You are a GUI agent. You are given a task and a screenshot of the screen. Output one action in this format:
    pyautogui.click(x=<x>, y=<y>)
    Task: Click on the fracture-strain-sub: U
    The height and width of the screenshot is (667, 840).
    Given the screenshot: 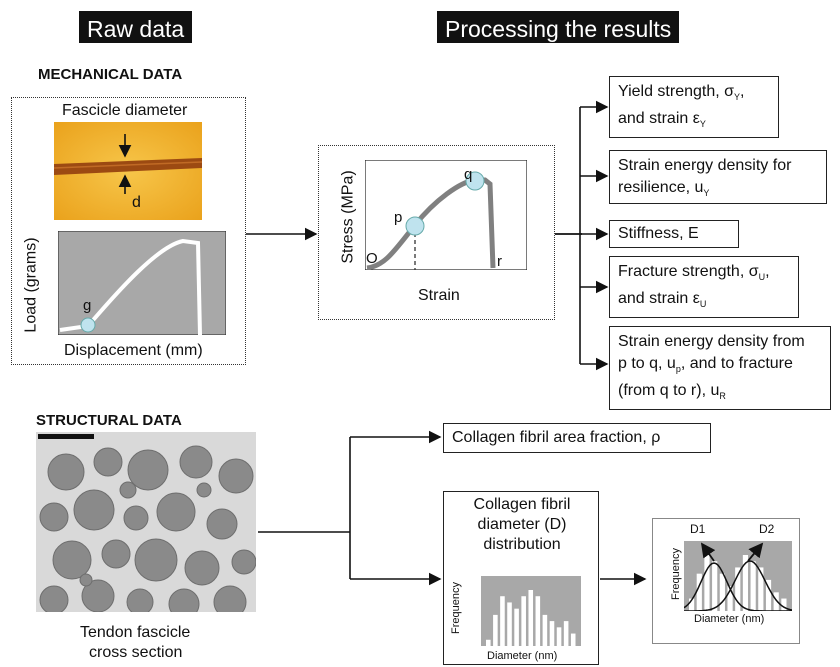 What is the action you would take?
    pyautogui.click(x=703, y=304)
    